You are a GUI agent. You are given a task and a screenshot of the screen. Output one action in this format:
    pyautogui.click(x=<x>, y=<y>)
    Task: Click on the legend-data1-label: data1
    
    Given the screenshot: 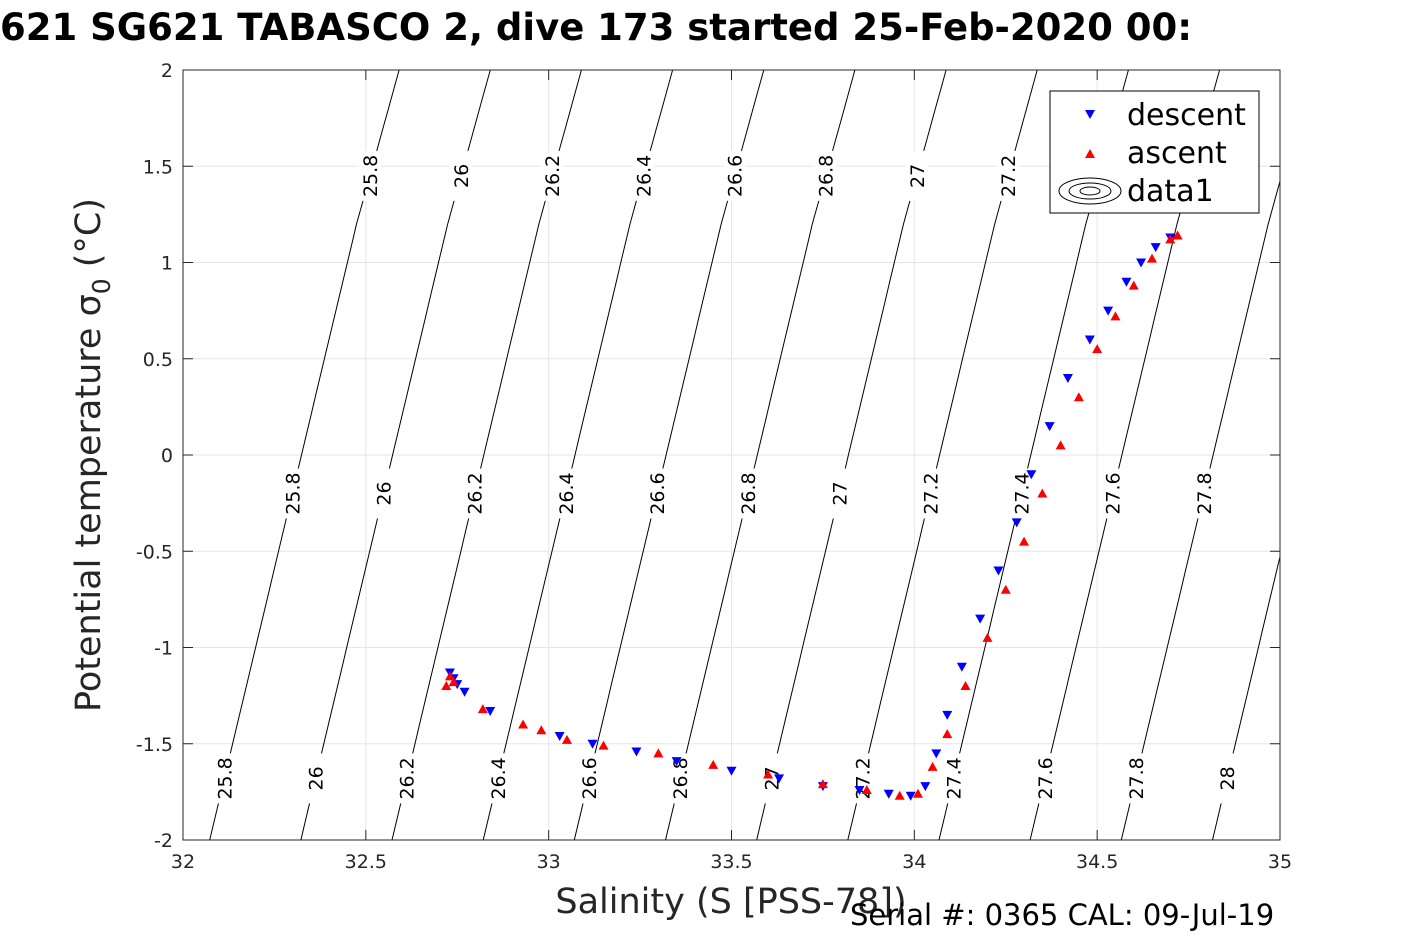 What is the action you would take?
    pyautogui.click(x=1170, y=191)
    